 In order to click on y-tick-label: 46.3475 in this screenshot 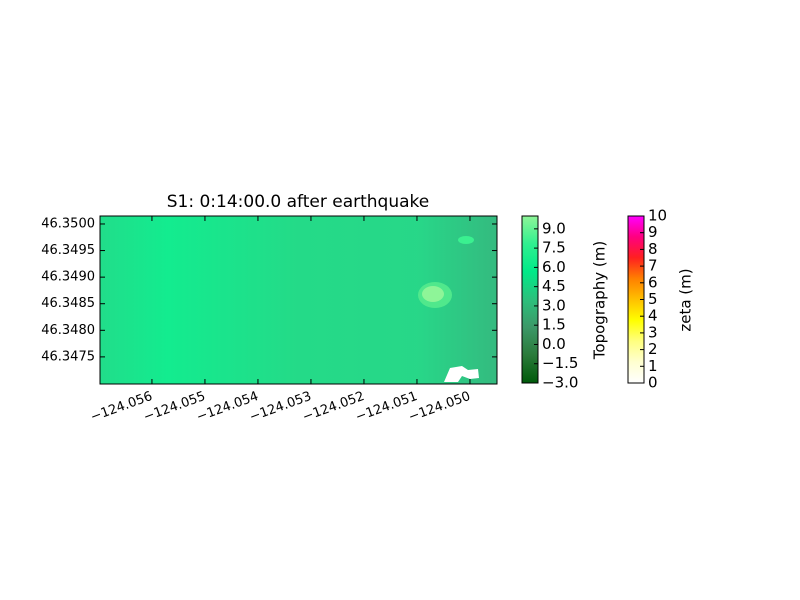, I will do `click(68, 356)`.